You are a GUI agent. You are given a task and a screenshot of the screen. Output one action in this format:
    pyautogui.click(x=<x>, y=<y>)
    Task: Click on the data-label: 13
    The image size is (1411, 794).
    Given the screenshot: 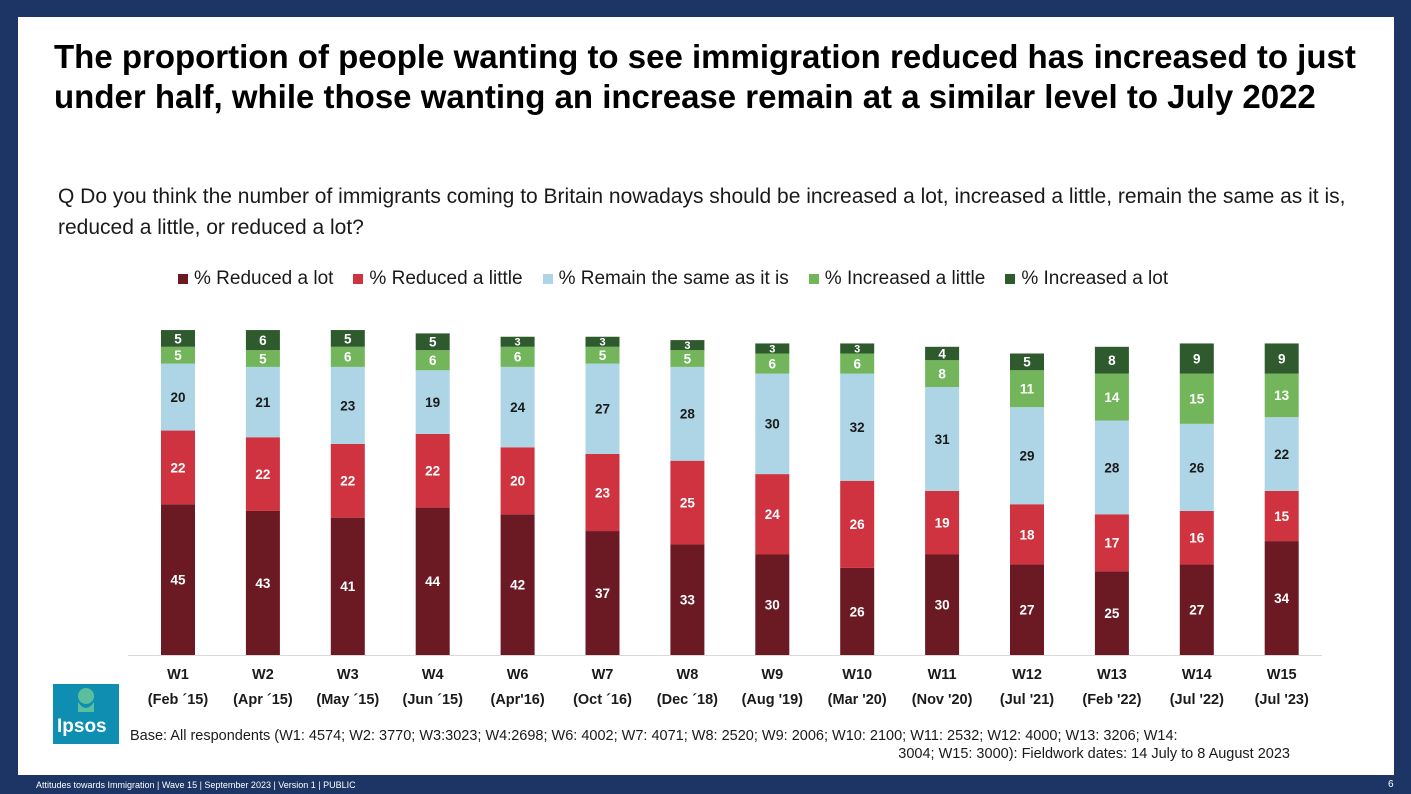 What is the action you would take?
    pyautogui.click(x=1282, y=395)
    